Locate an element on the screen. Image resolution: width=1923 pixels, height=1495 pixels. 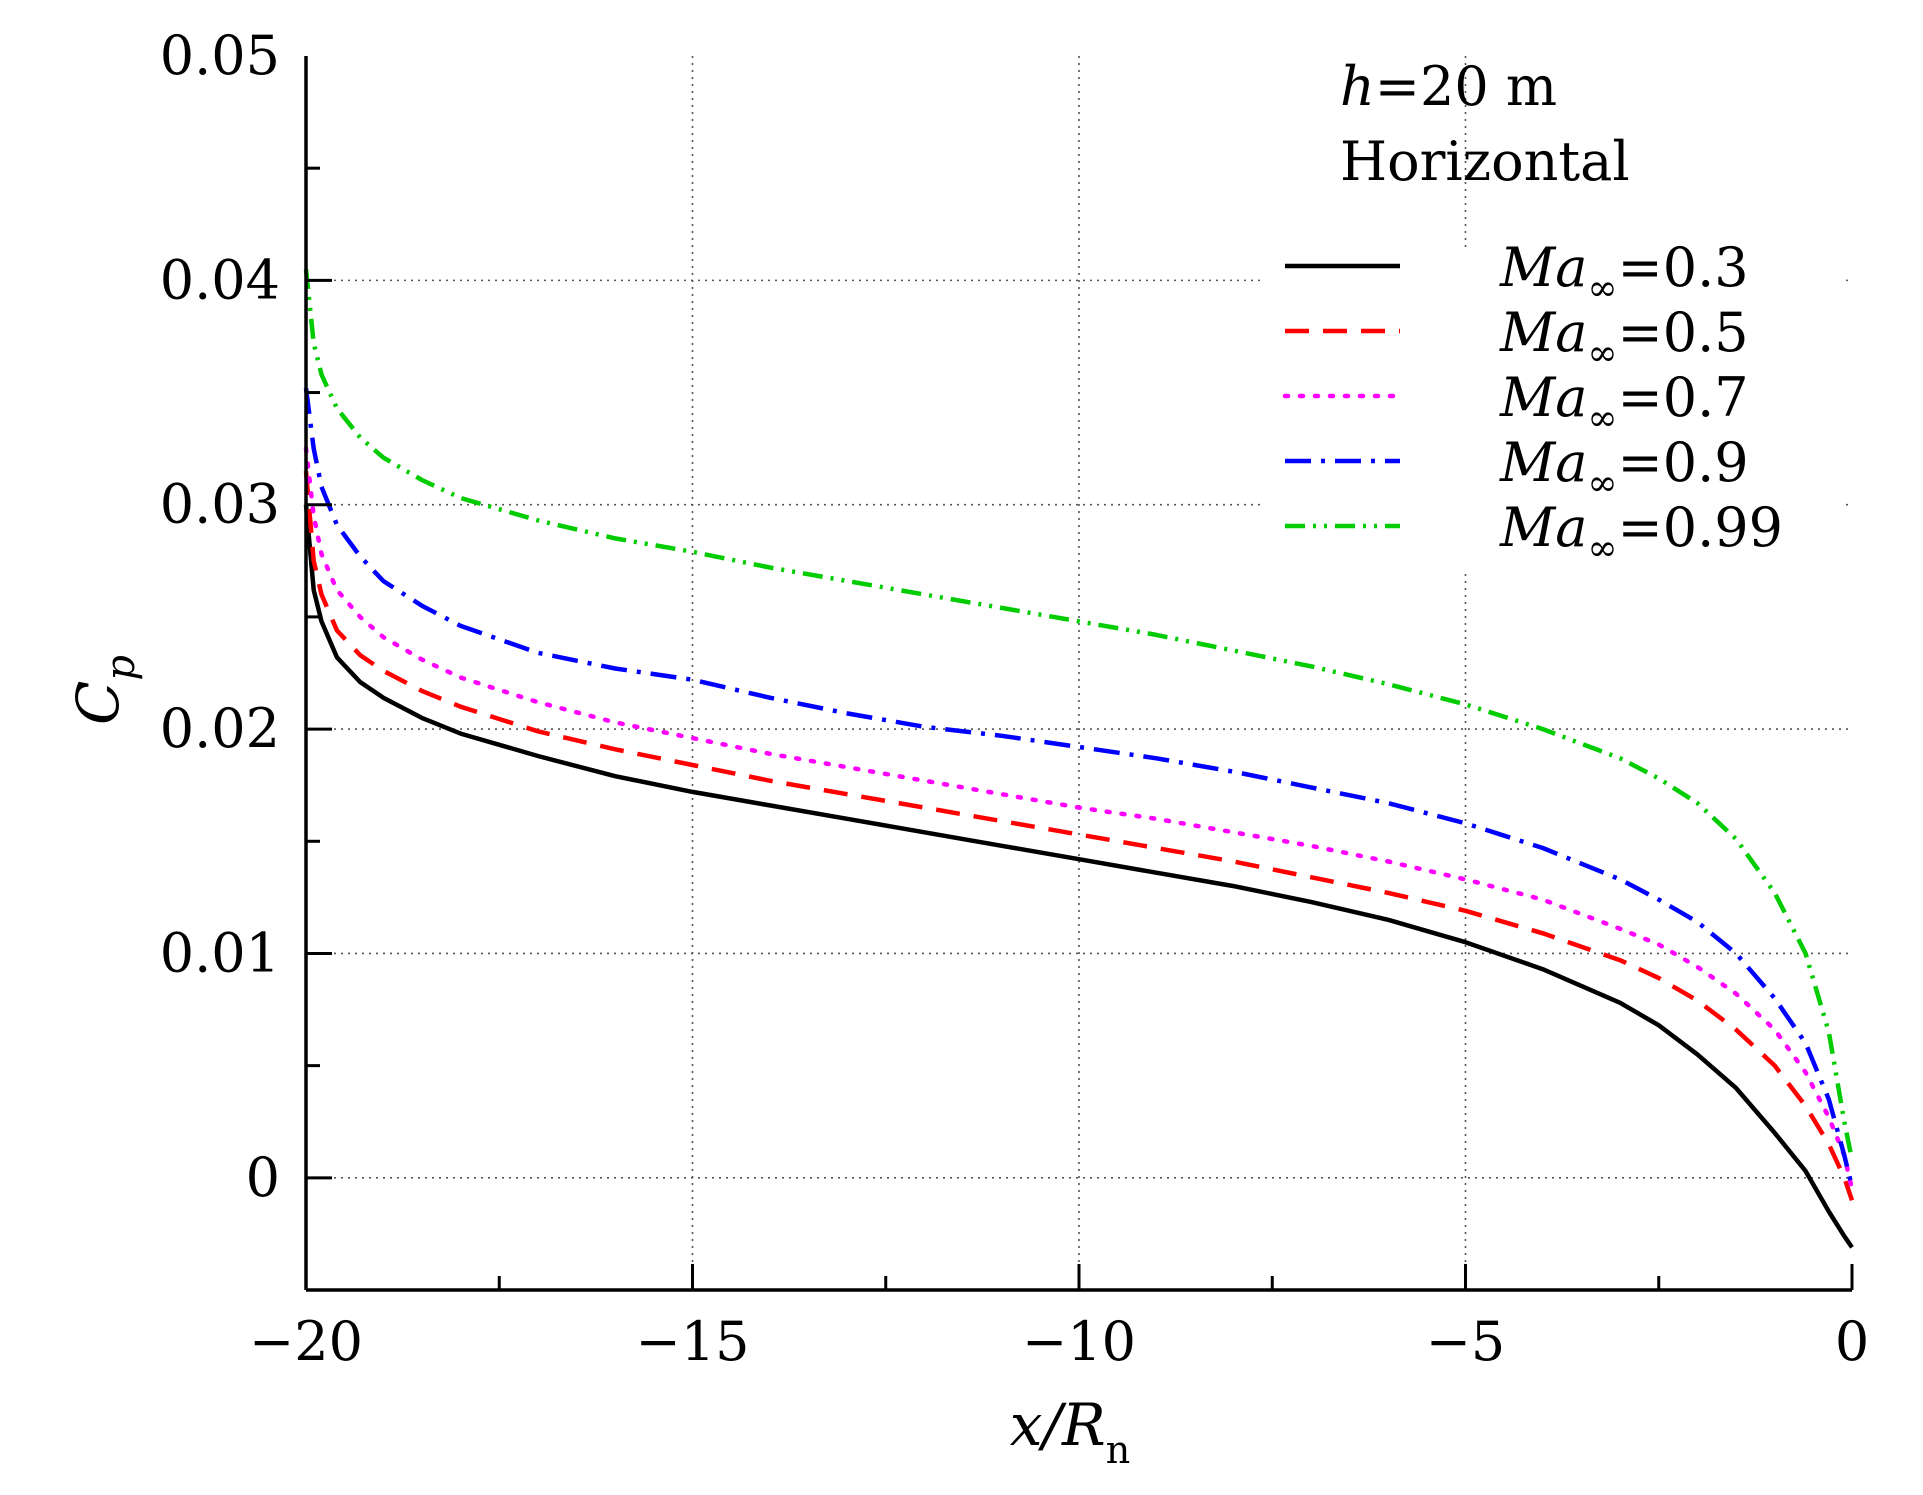
x-tick-label: 0 is located at coordinates (1852, 1341).